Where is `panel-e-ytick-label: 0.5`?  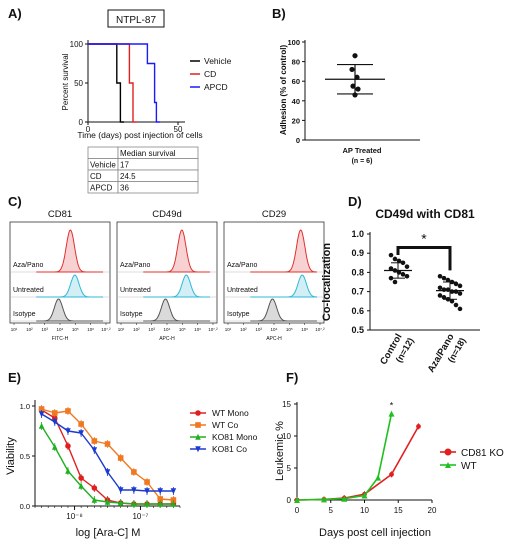
panel-e-ytick-label: 0.5 is located at coordinates (25, 456).